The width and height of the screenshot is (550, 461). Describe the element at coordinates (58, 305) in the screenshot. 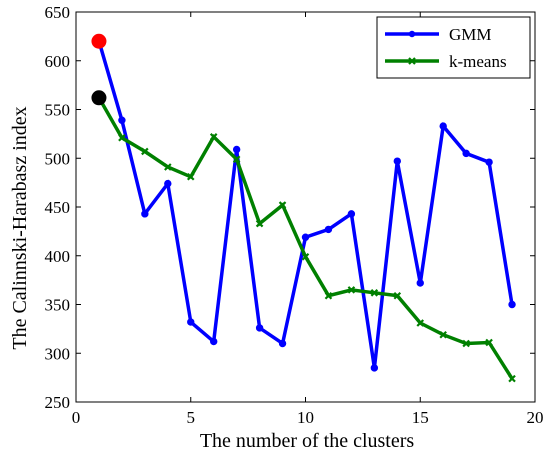

I see `y-tick-label: 350` at that location.